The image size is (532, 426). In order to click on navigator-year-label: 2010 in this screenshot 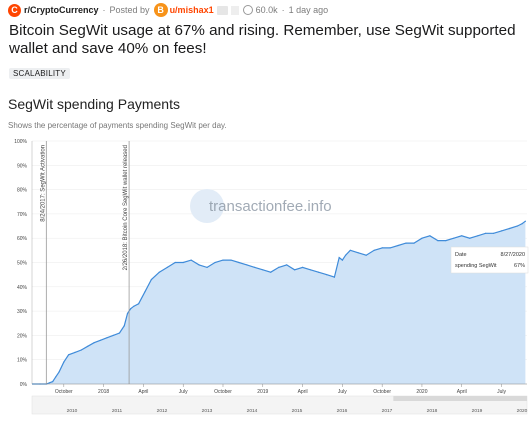, I will do `click(72, 411)`.